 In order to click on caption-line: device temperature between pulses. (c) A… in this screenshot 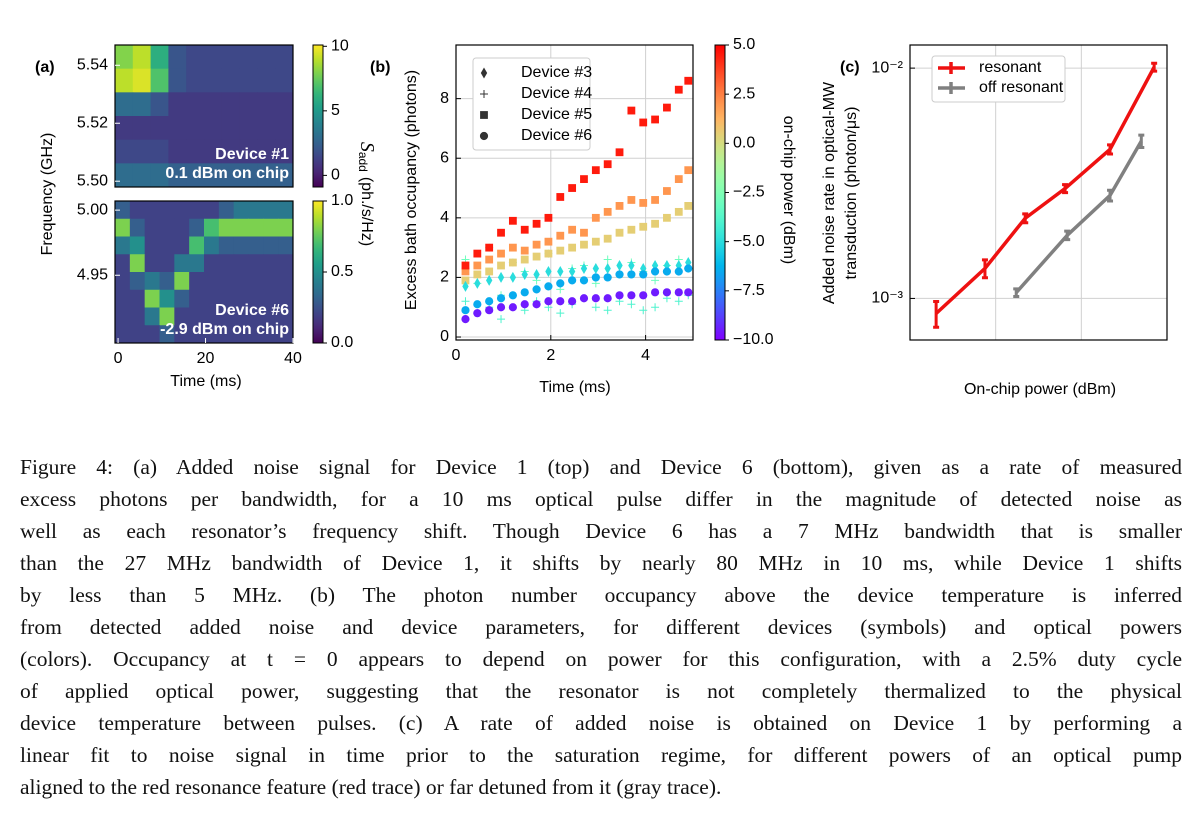, I will do `click(601, 723)`.